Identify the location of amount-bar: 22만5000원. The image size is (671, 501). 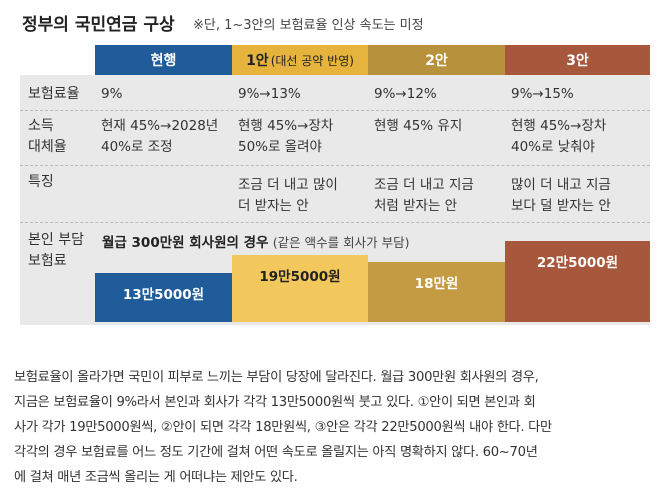
(577, 281).